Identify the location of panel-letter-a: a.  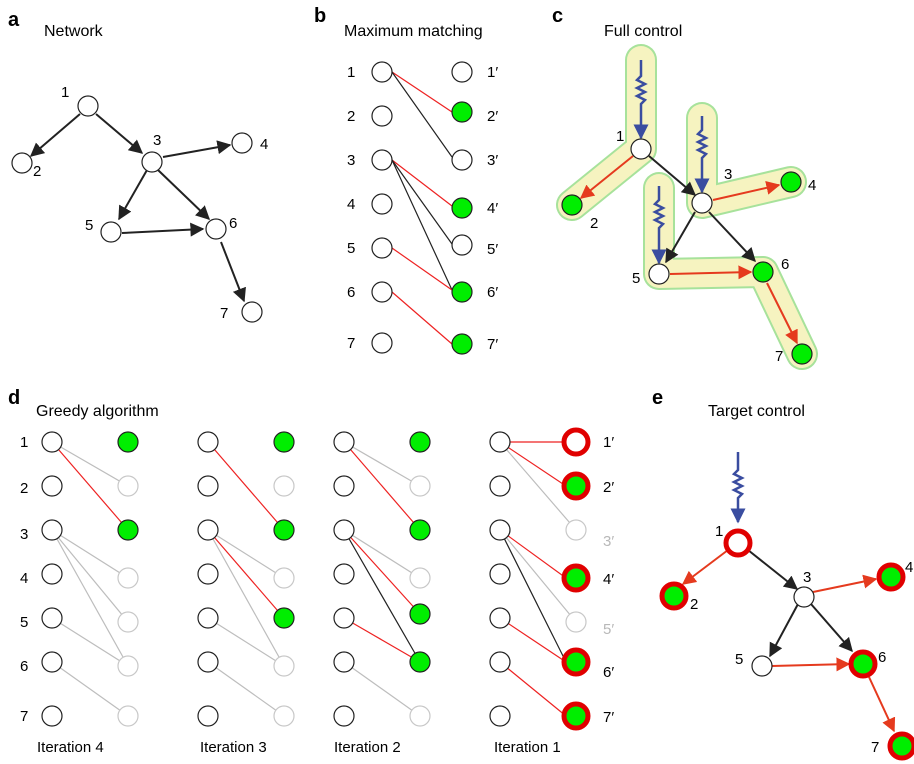
(14, 20).